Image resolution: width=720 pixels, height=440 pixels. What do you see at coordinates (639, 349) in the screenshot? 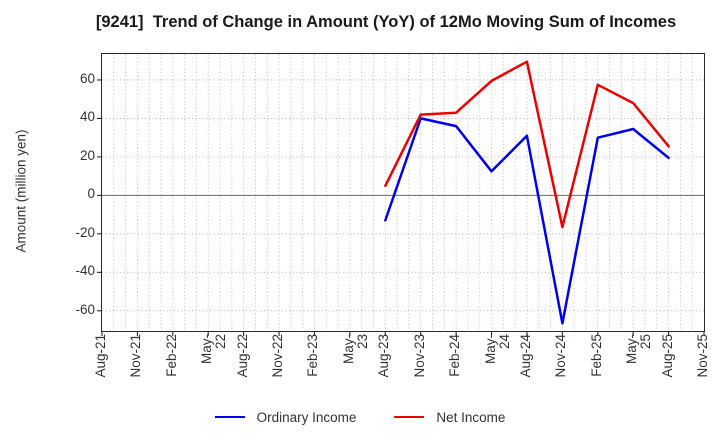
I see `x-tick-label: May-25` at bounding box center [639, 349].